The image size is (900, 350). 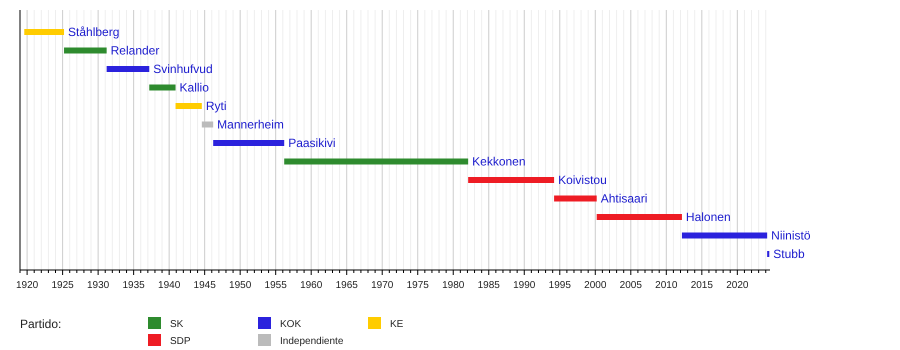 I want to click on x-tick-label: 1980, so click(x=453, y=285).